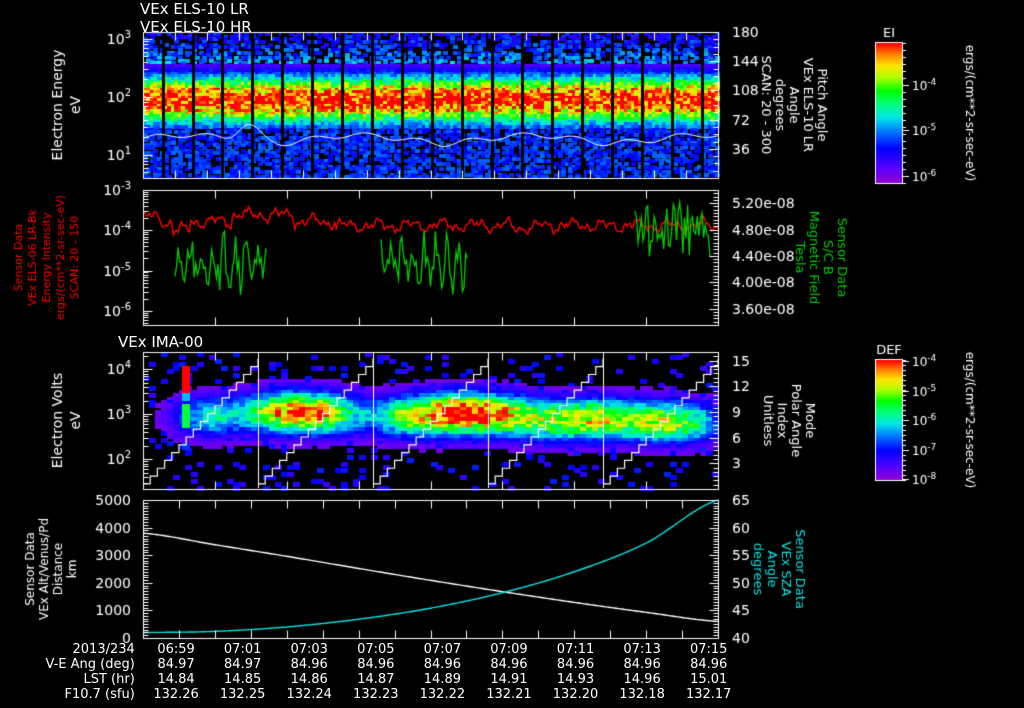 The width and height of the screenshot is (1024, 708). I want to click on table-cell: 07:09, so click(509, 649).